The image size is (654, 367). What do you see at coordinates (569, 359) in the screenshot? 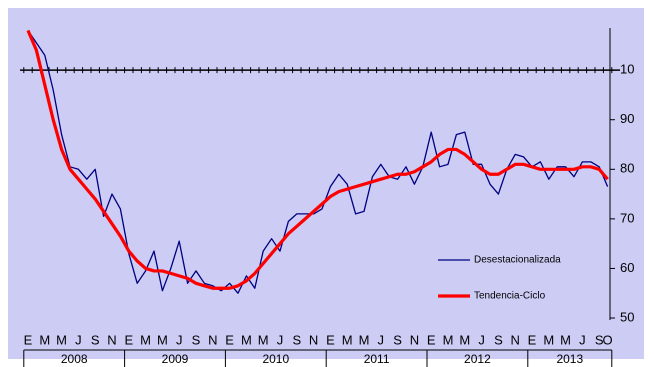
I see `year-label: 2013` at bounding box center [569, 359].